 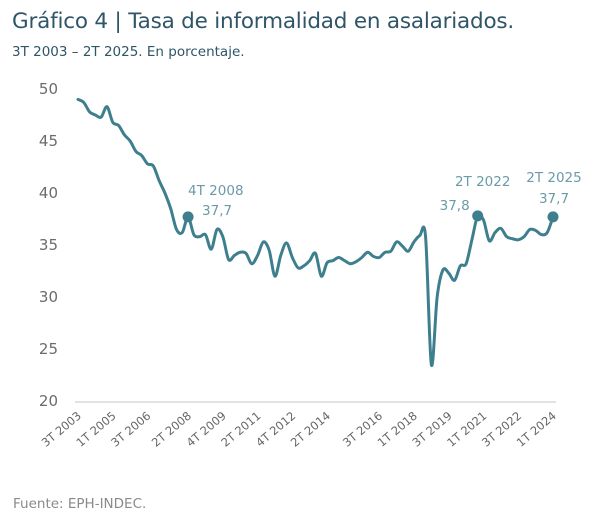 I want to click on annotation-period: 4T 2008, so click(x=215, y=191).